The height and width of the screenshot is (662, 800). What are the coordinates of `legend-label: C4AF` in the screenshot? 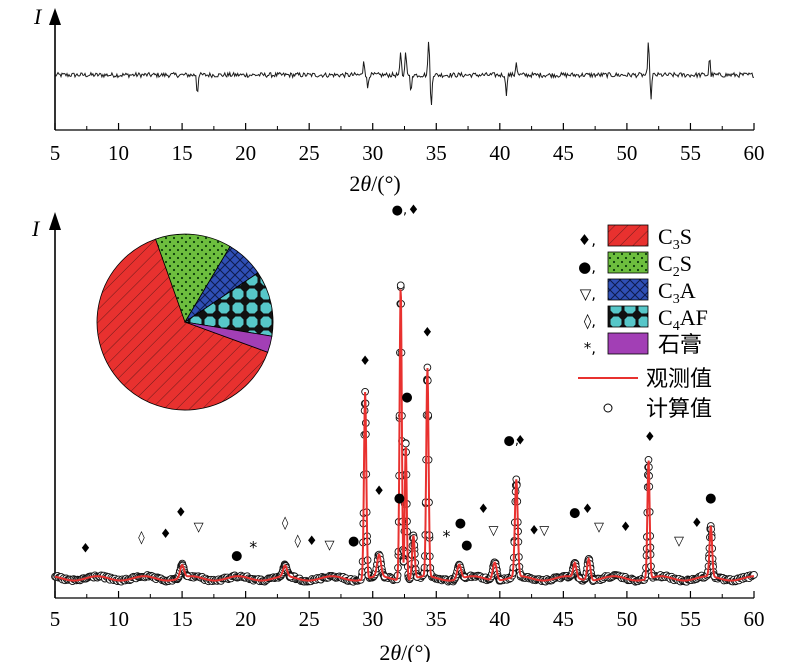 It's located at (683, 319).